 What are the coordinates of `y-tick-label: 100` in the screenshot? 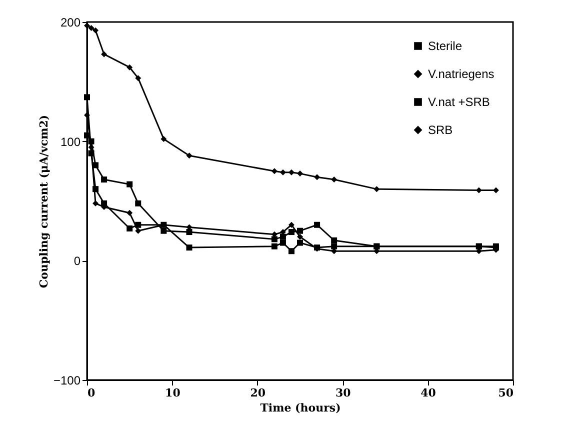 It's located at (70, 141).